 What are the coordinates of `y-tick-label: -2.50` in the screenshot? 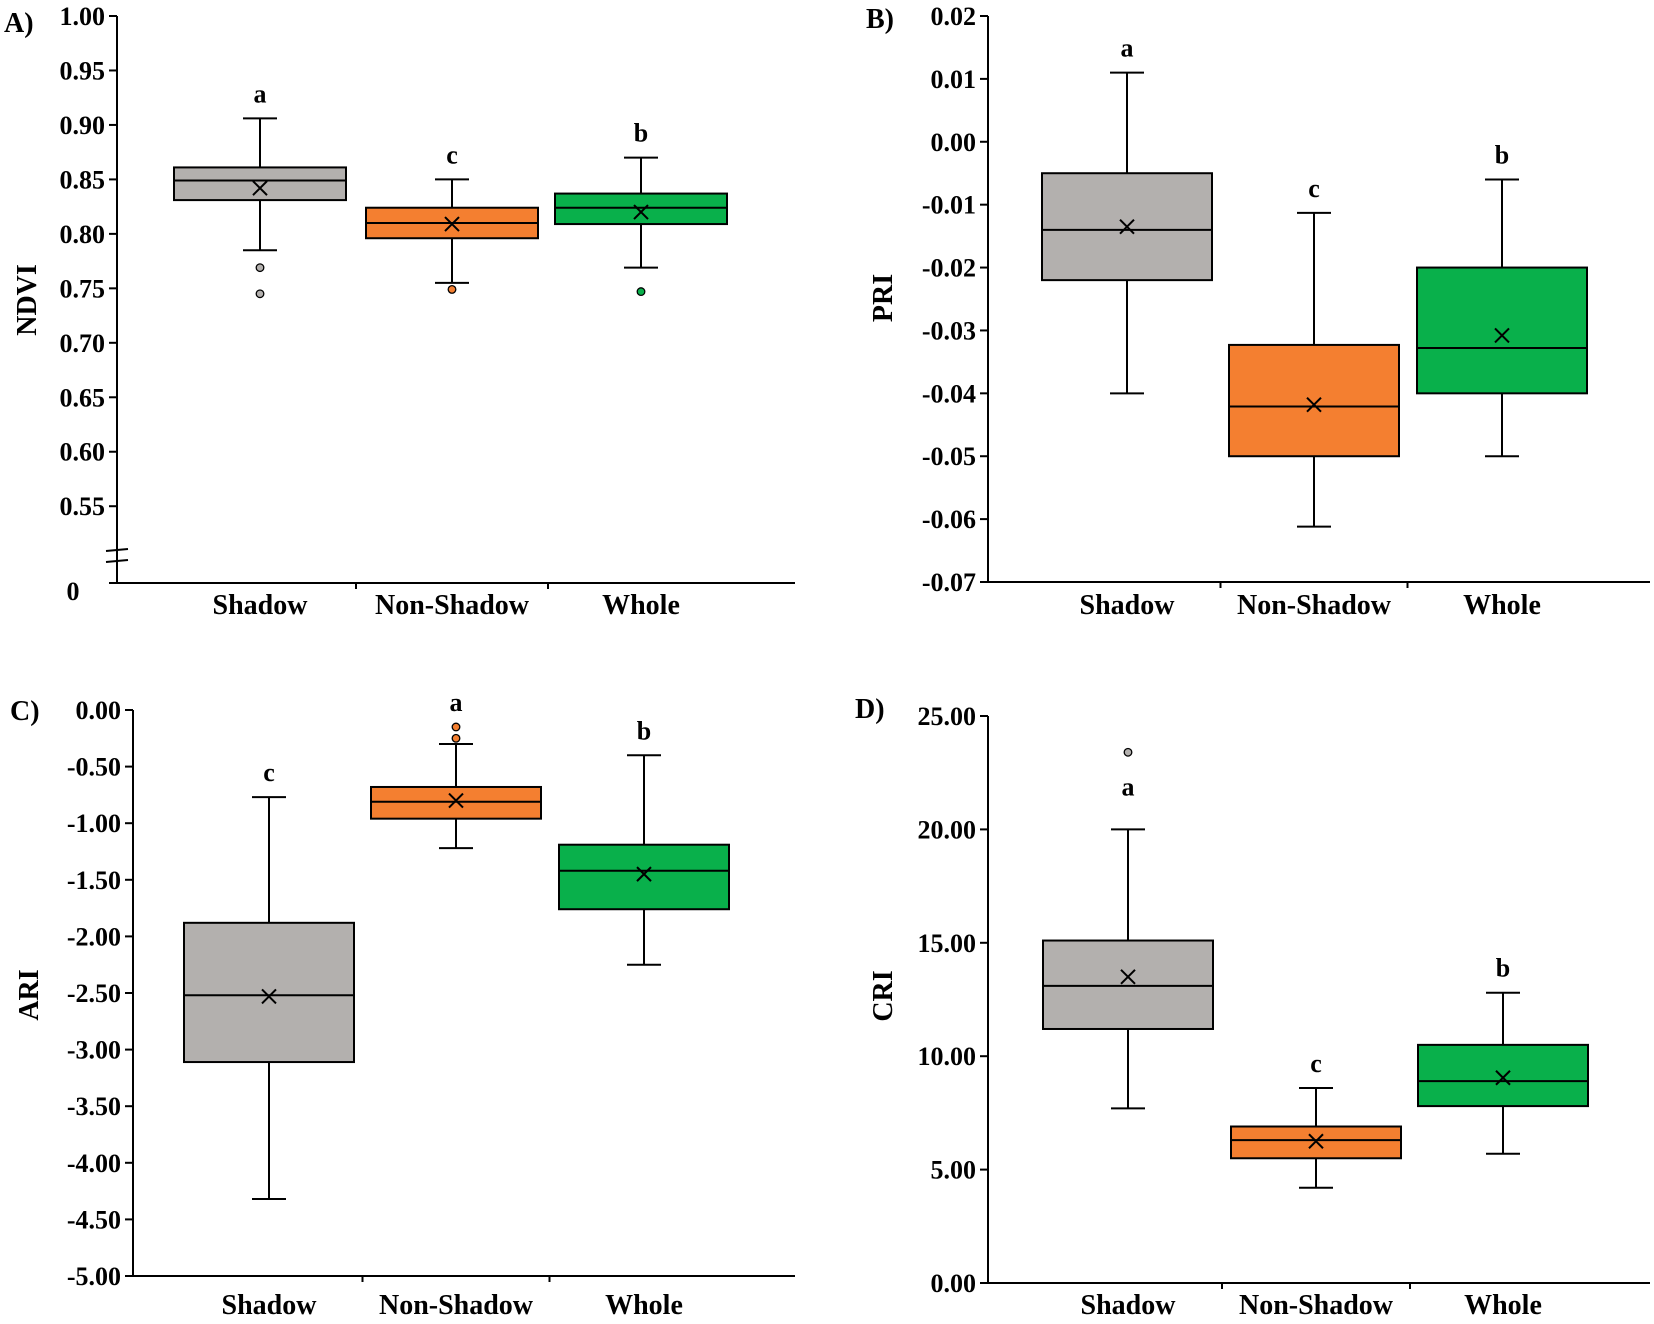 It's located at (94, 993).